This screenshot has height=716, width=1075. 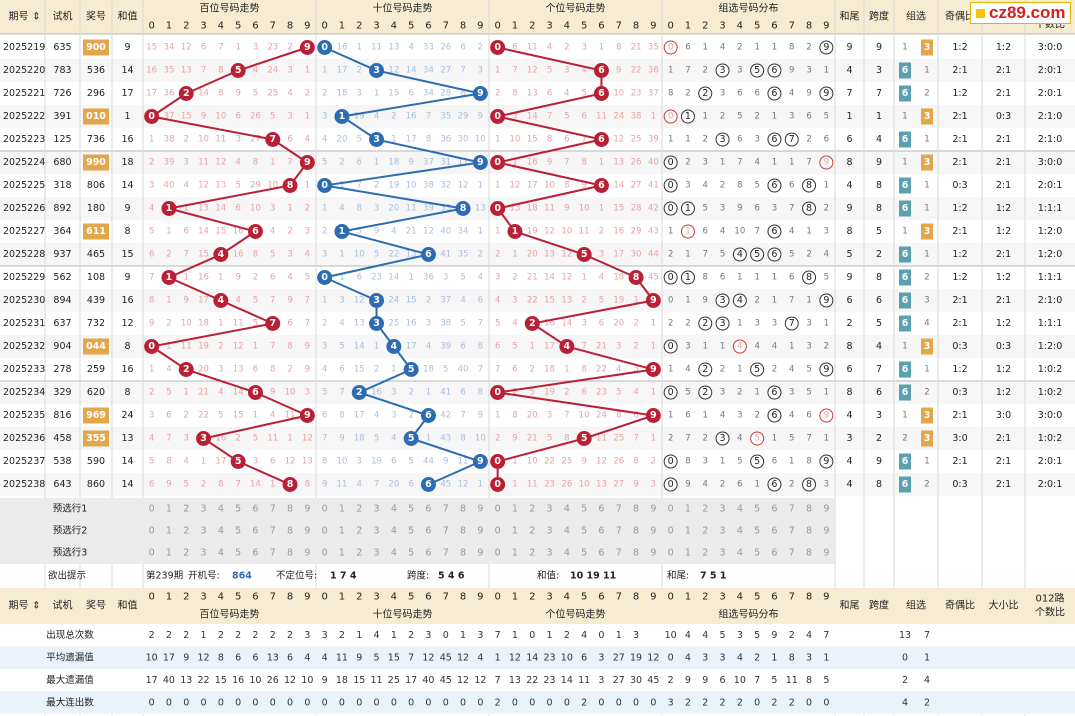 What do you see at coordinates (774, 484) in the screenshot?
I see `group-hit-label: 6` at bounding box center [774, 484].